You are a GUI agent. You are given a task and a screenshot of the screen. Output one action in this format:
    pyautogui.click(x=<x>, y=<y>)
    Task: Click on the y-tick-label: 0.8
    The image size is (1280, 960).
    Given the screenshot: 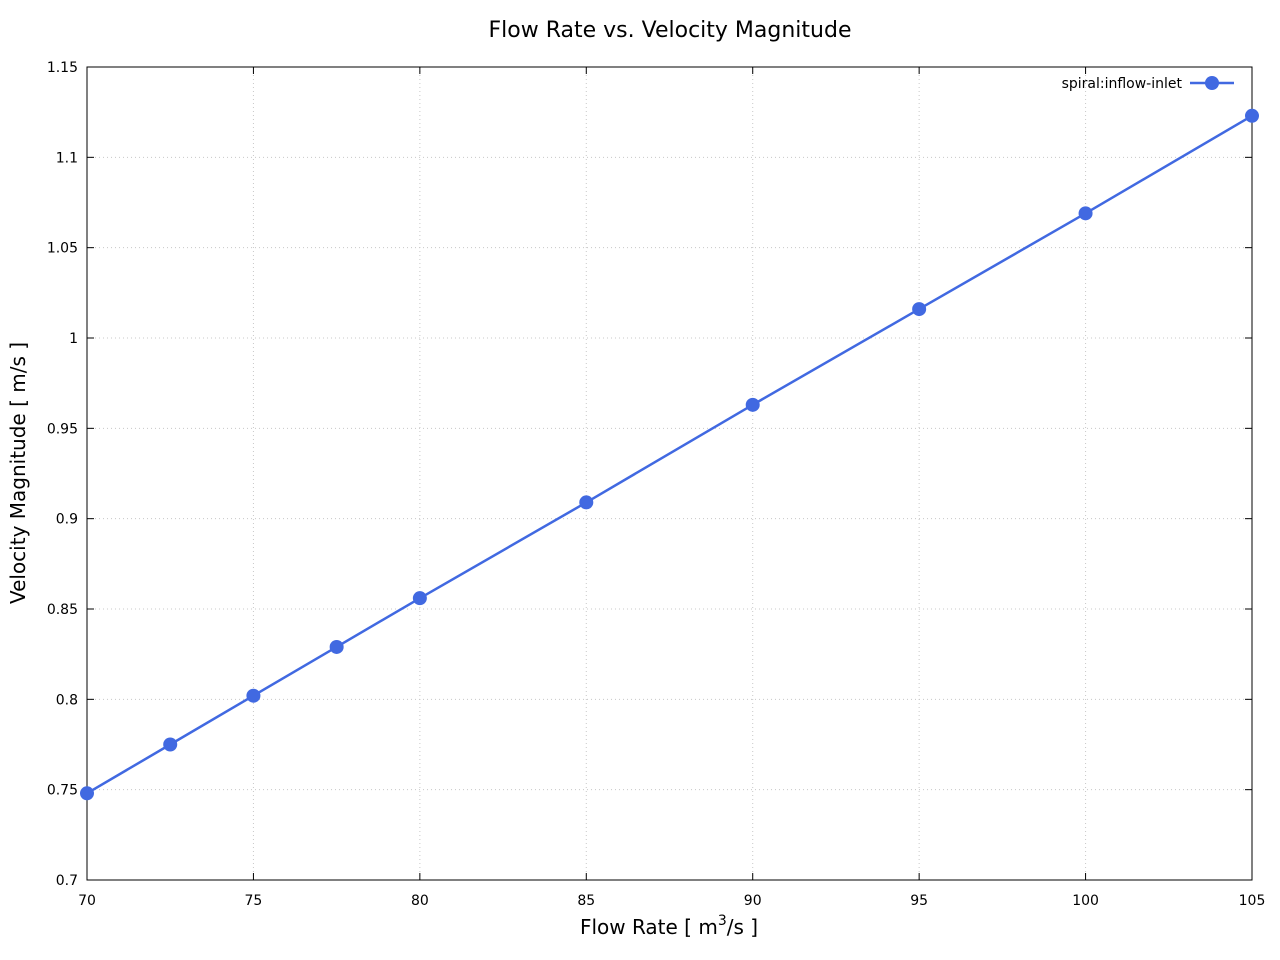 What is the action you would take?
    pyautogui.click(x=67, y=700)
    